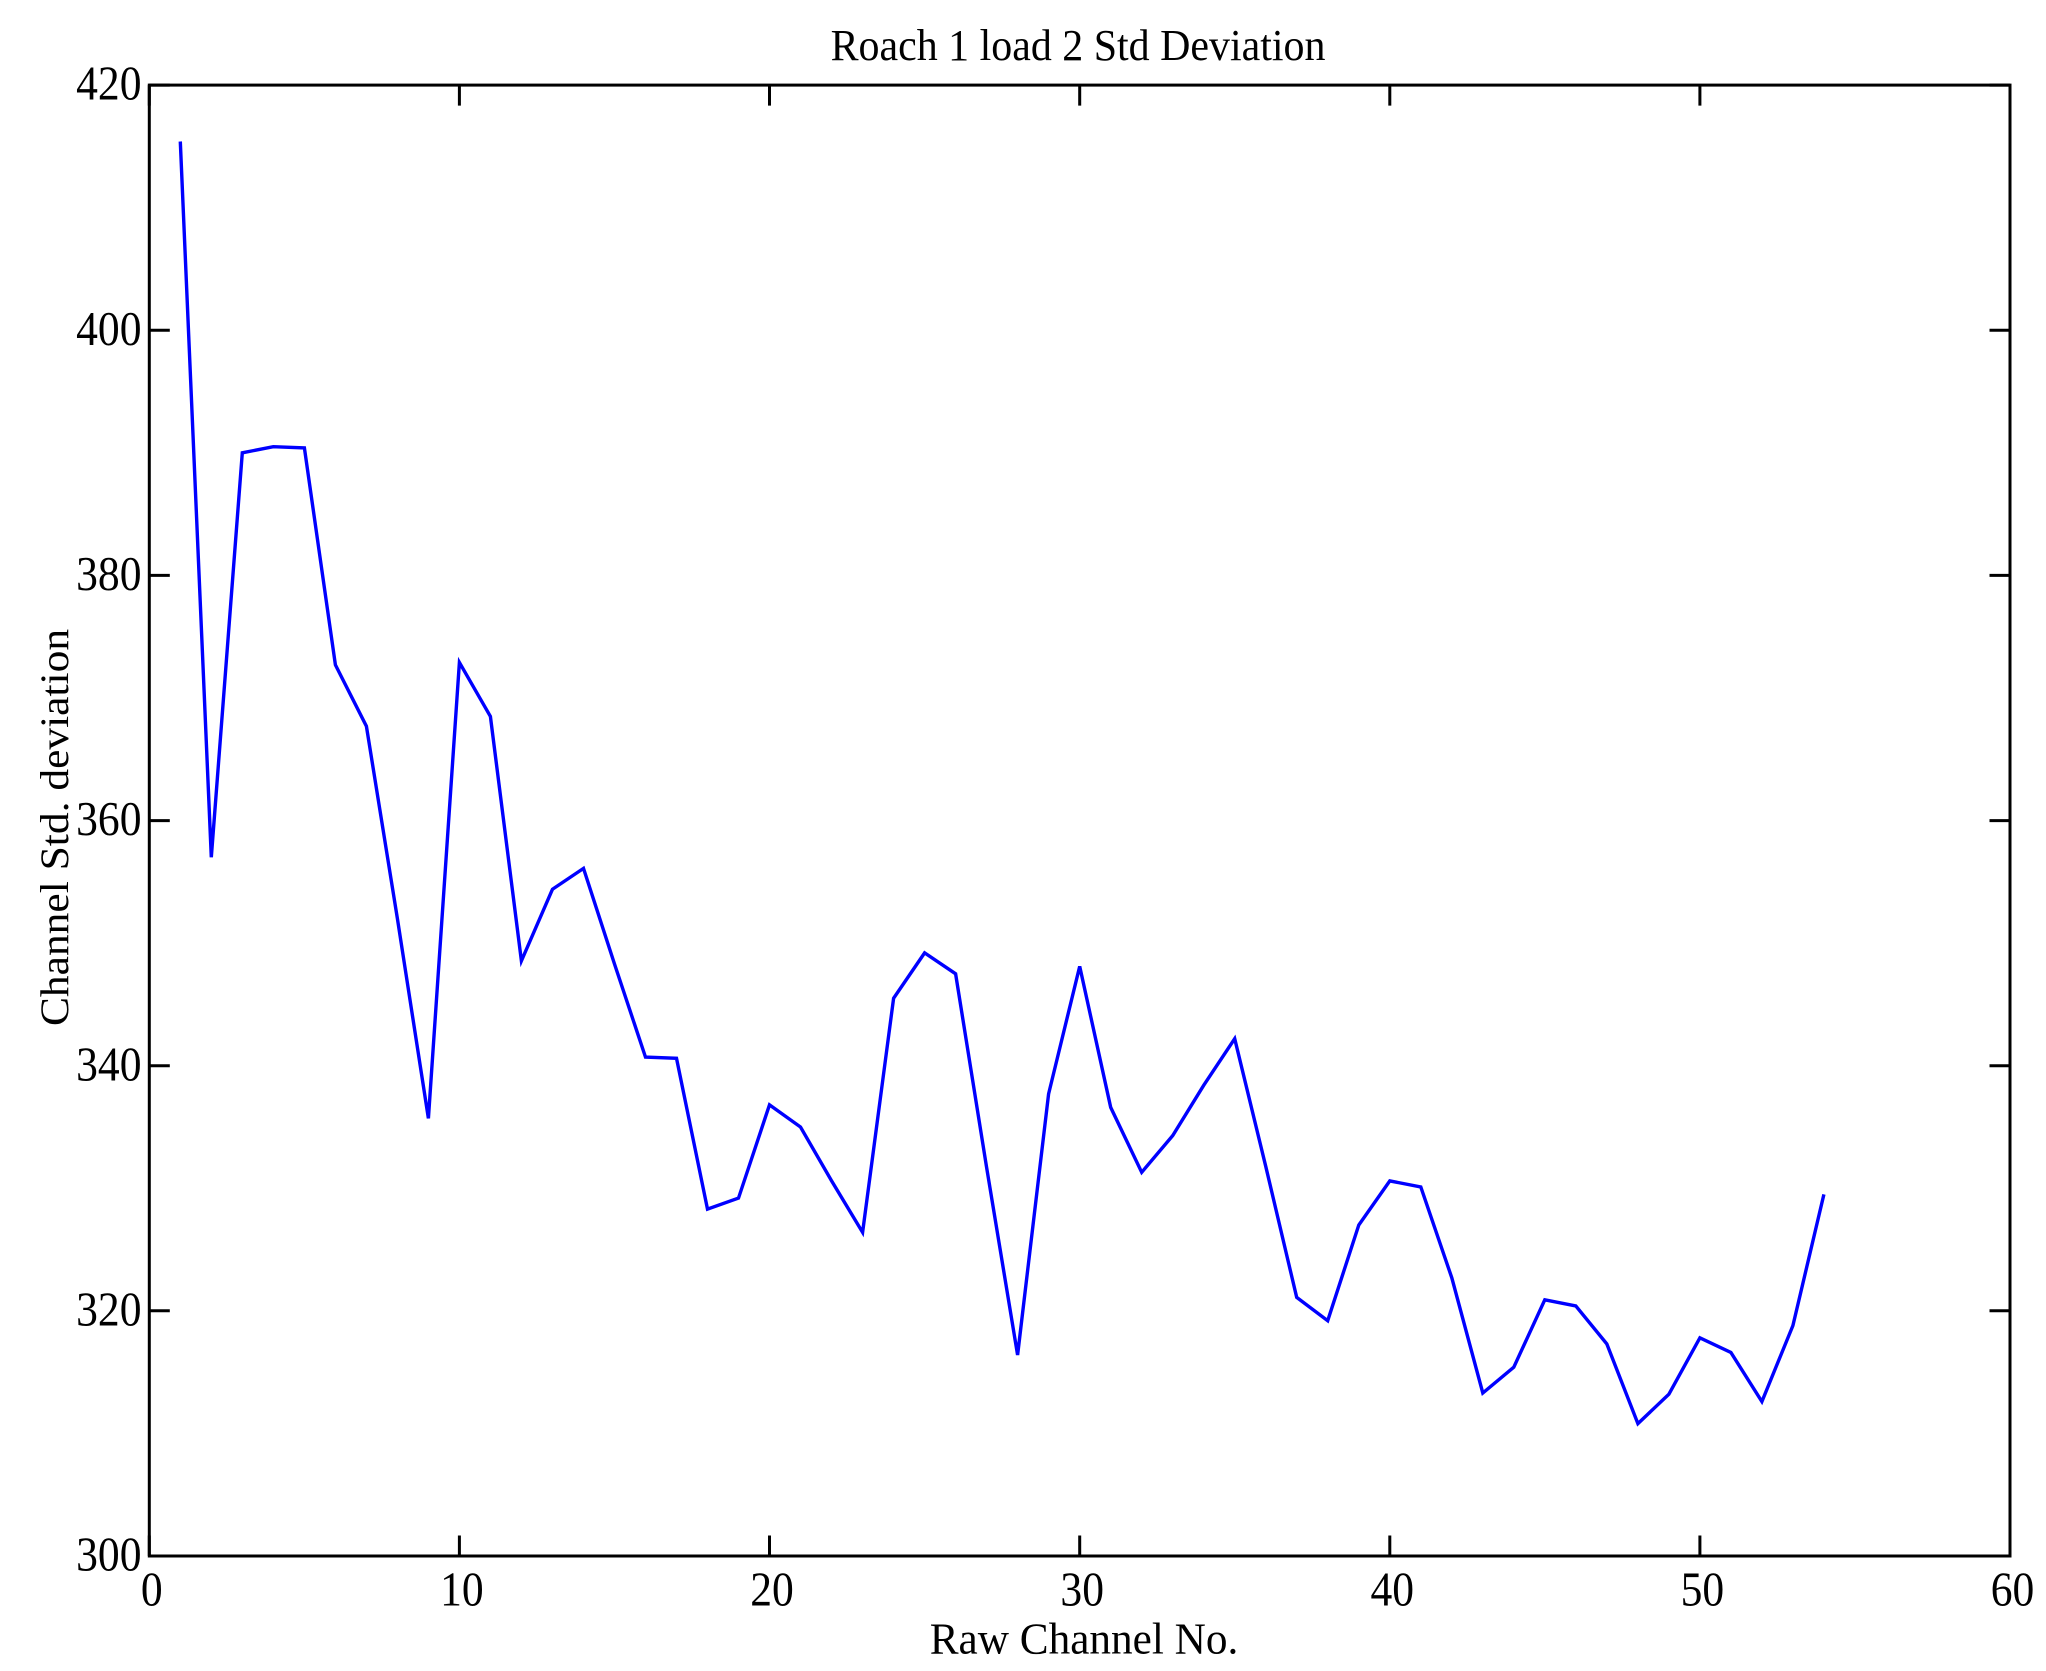 The height and width of the screenshot is (1671, 2046). I want to click on svg-text: 0, so click(152, 1590).